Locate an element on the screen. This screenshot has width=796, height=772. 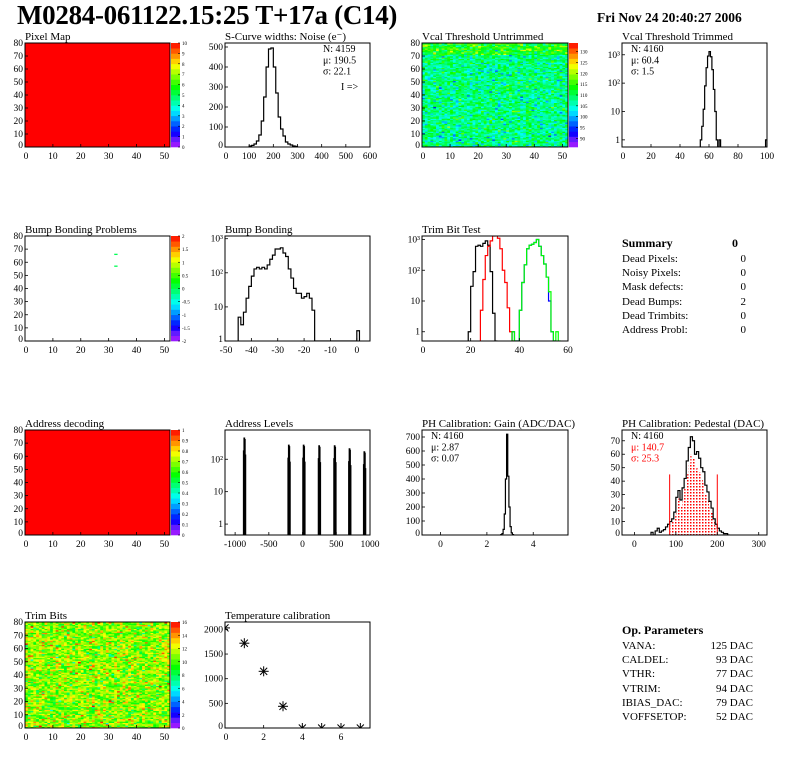
y-tick-label: 20 is located at coordinates (19, 122).